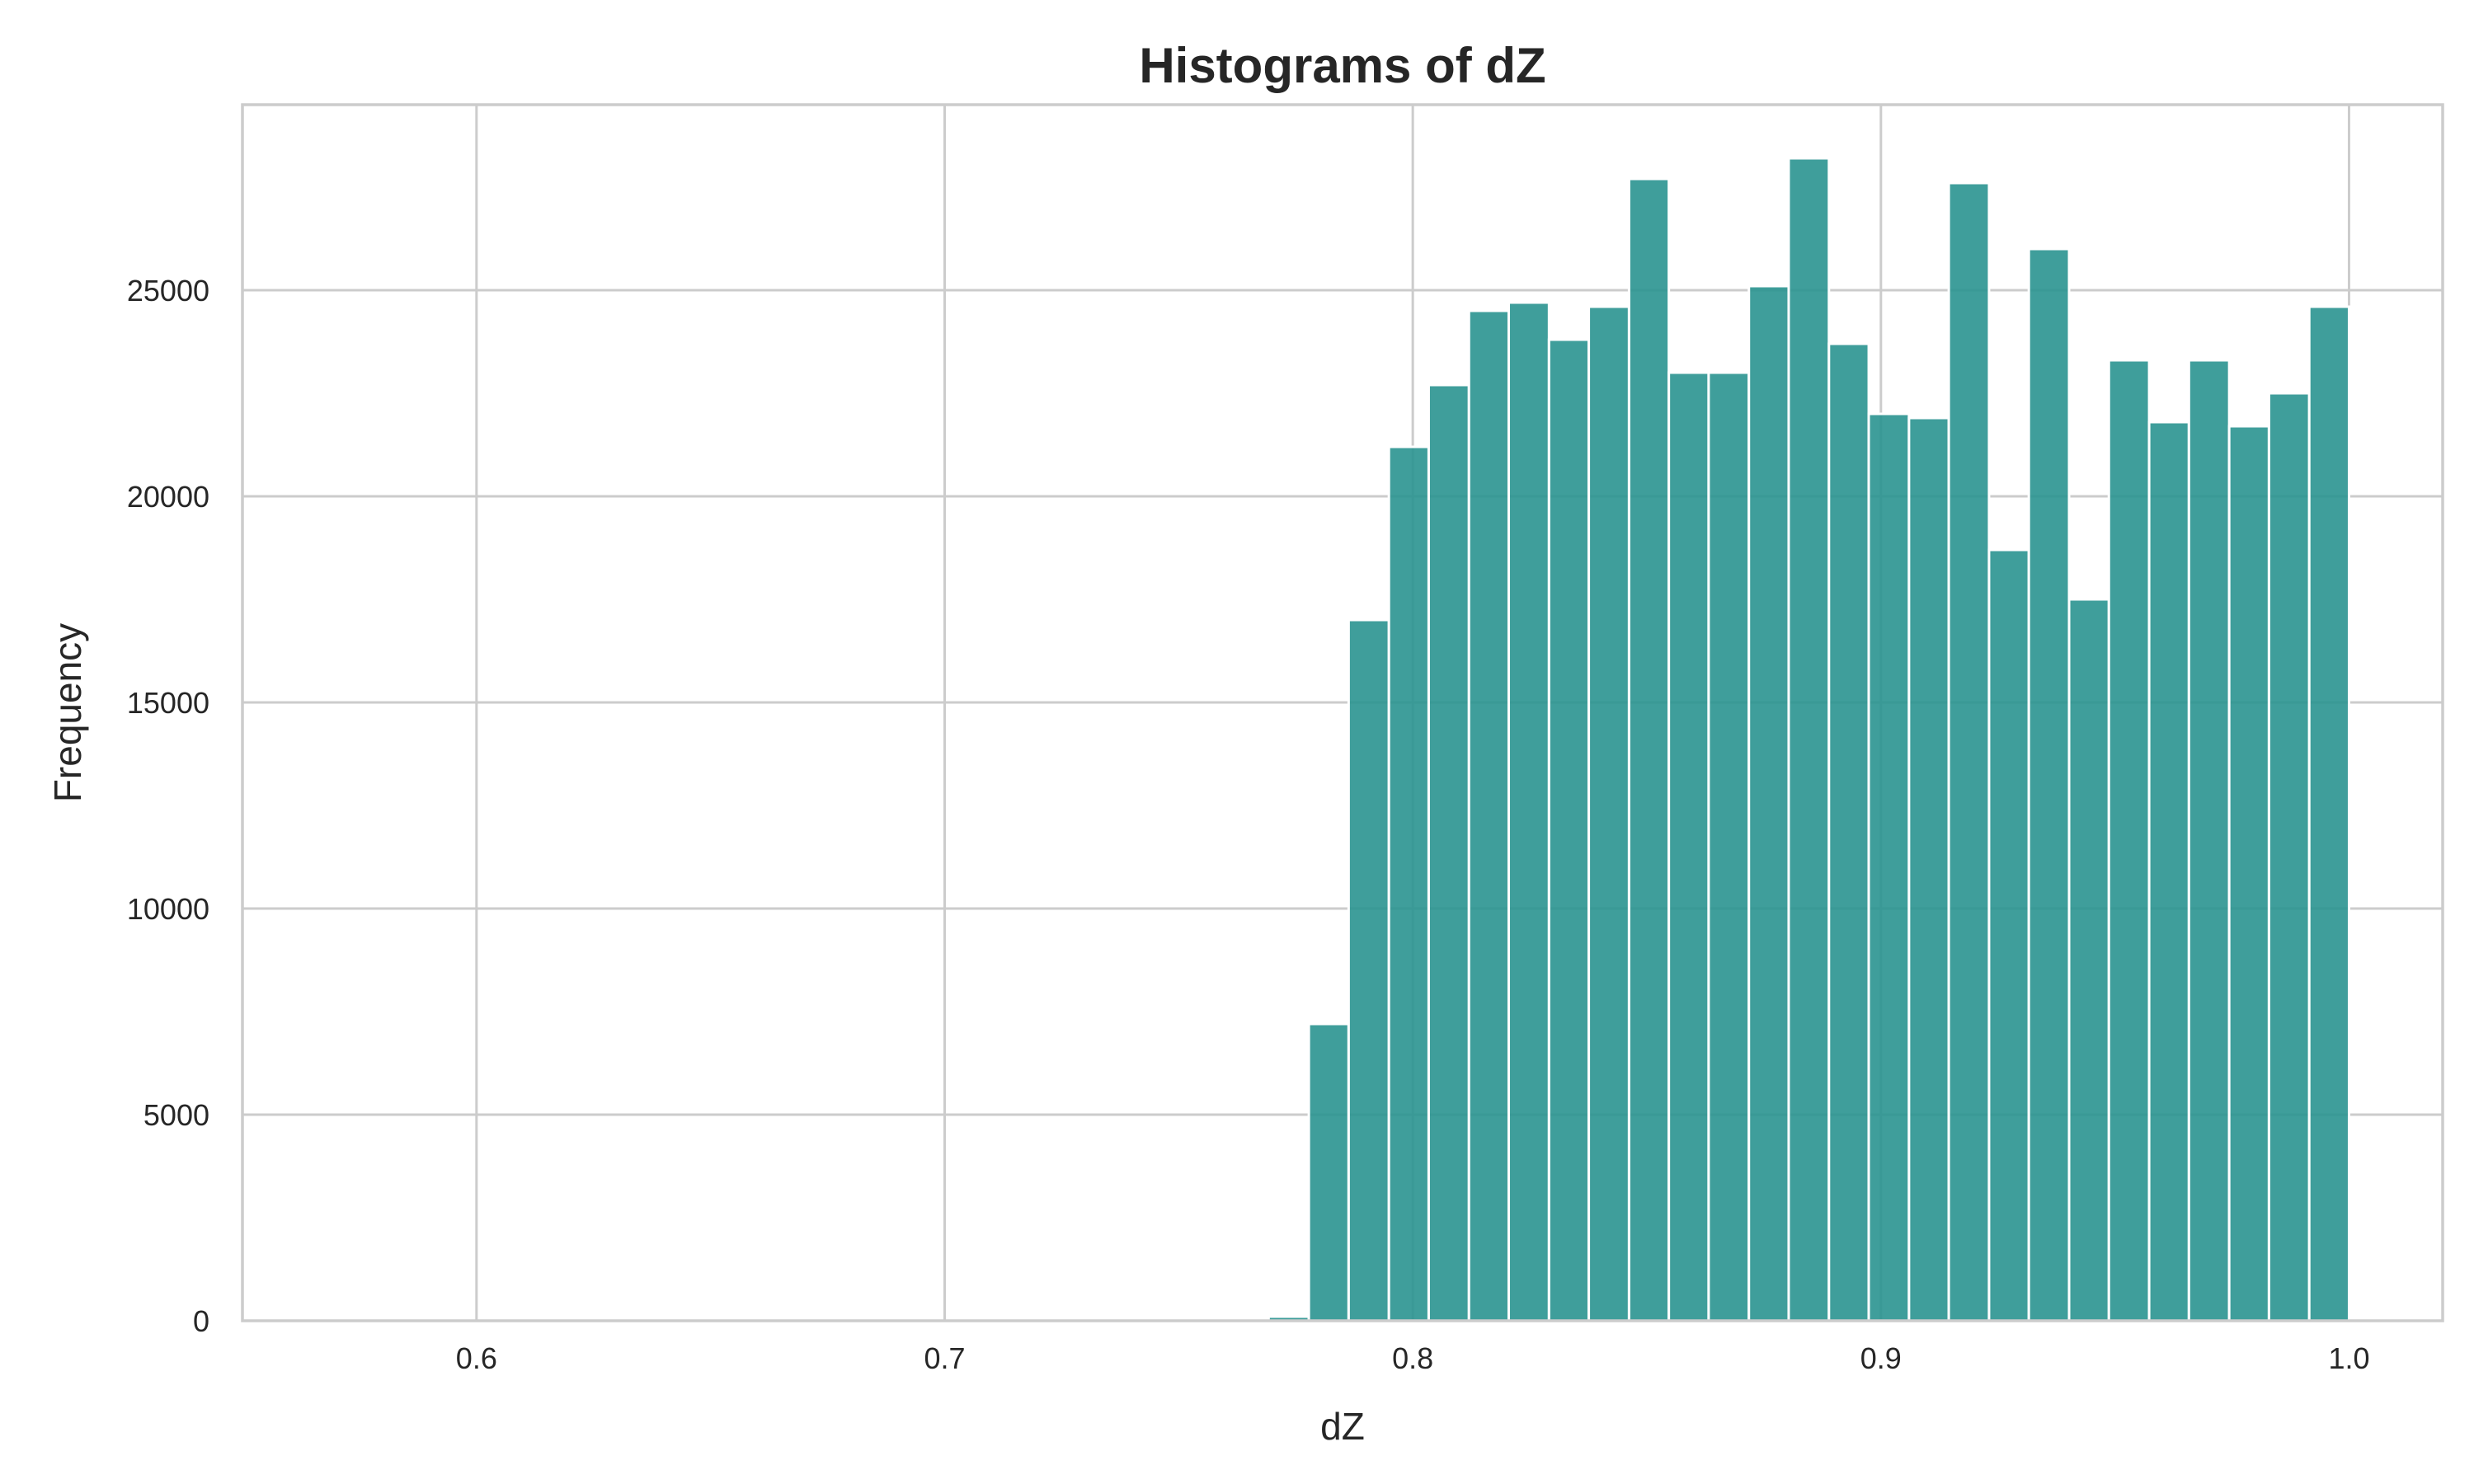 The height and width of the screenshot is (1484, 2474). Describe the element at coordinates (67, 712) in the screenshot. I see `y-axis-label: Frequency` at that location.